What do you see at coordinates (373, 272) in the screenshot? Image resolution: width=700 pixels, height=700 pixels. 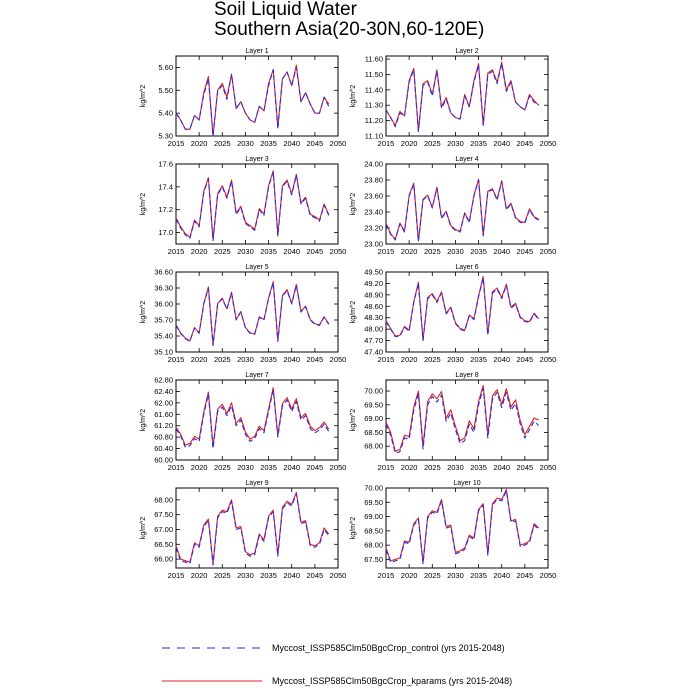 I see `y-tick-label: 49.50` at bounding box center [373, 272].